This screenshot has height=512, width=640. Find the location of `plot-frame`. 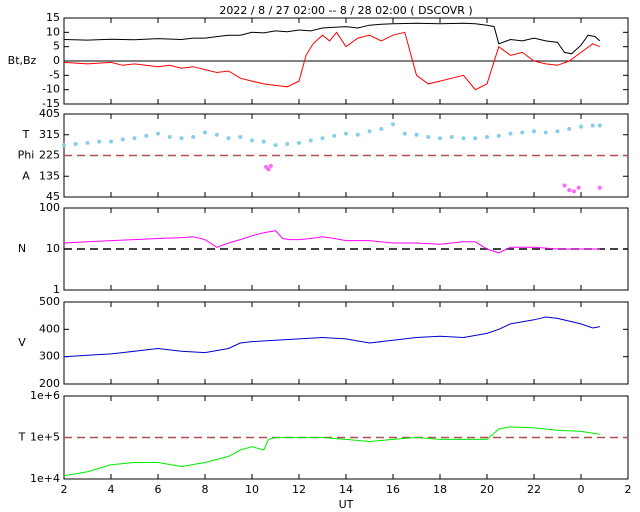

plot-frame is located at coordinates (346, 343).